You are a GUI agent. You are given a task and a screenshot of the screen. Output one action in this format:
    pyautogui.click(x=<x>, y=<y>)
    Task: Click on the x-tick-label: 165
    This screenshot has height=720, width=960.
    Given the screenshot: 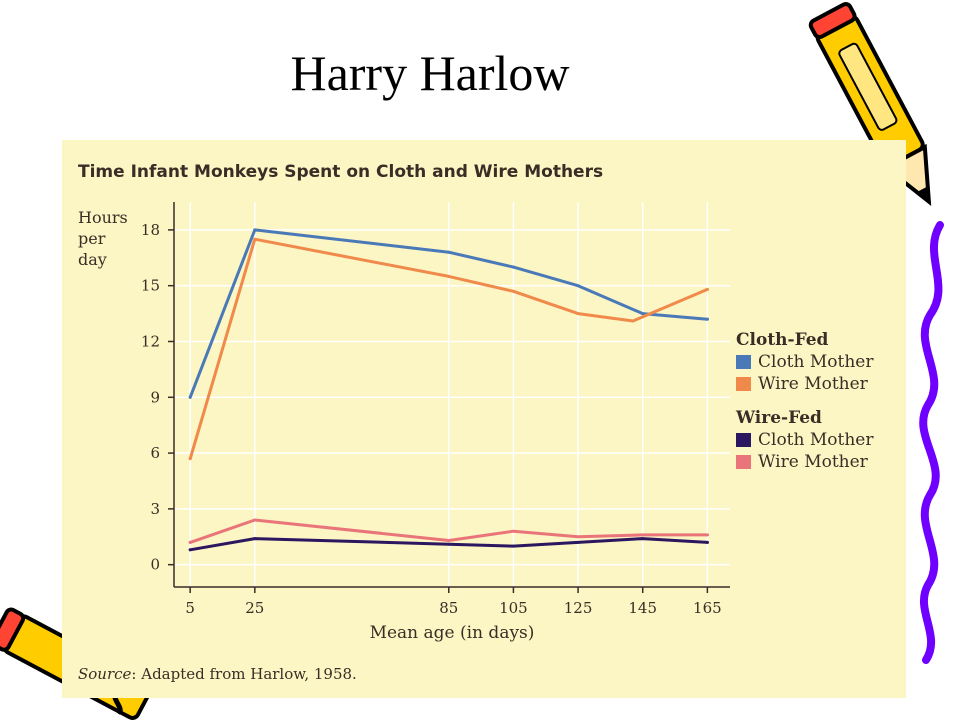 What is the action you would take?
    pyautogui.click(x=707, y=608)
    